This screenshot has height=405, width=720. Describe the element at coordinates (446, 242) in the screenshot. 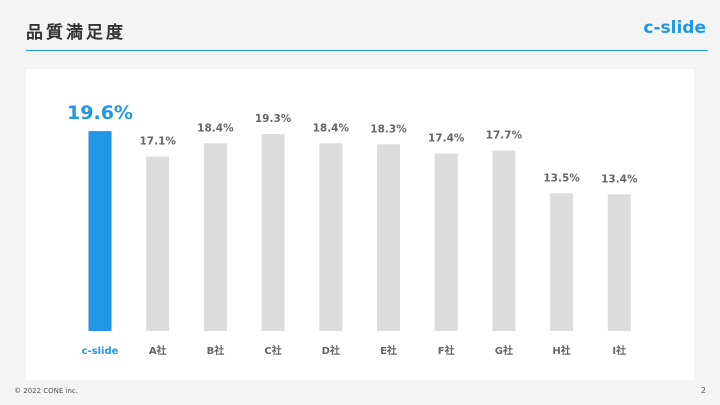

I see `bar-F社` at that location.